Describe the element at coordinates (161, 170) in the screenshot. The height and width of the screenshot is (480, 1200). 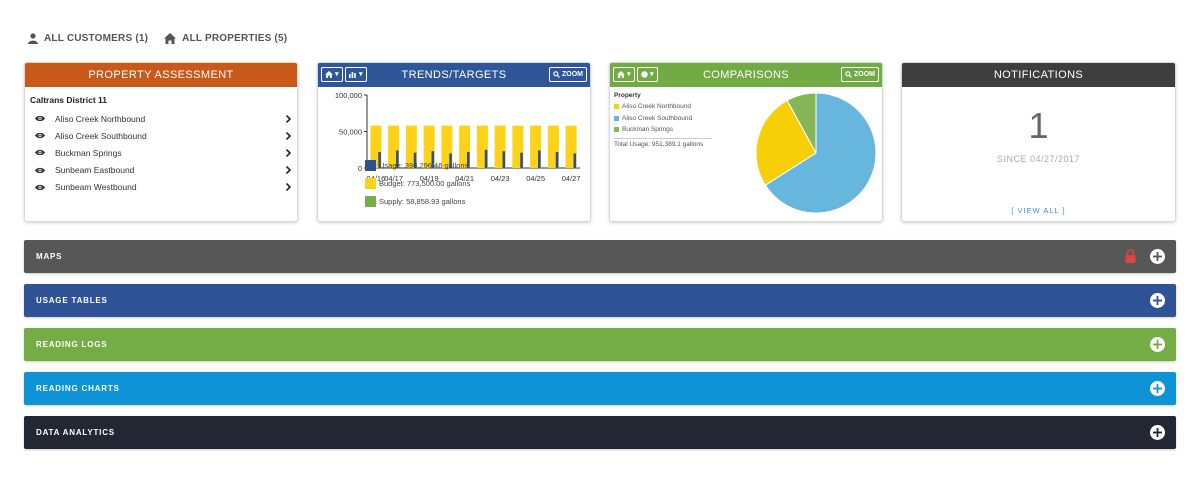
I see `property-item: Sunbeam Eastbound` at that location.